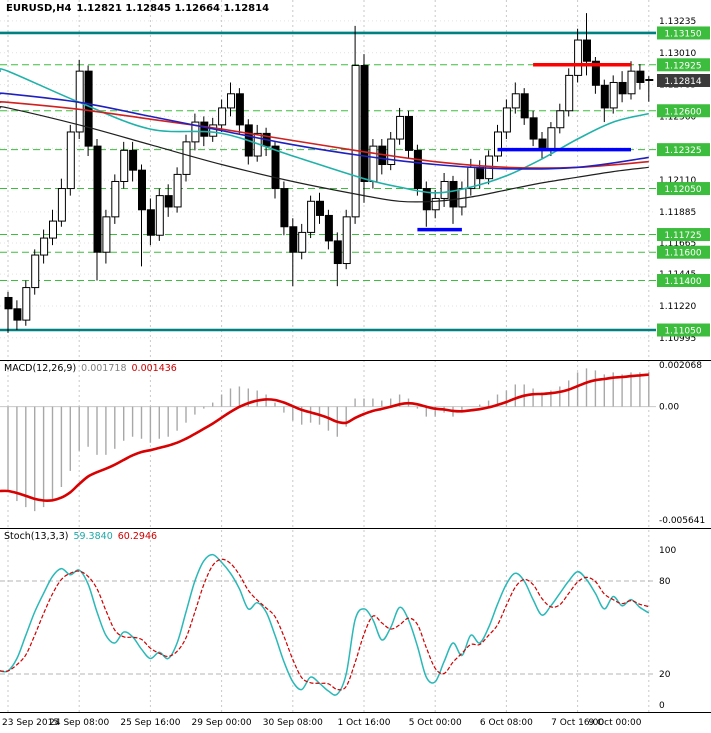 This screenshot has width=711, height=733. What do you see at coordinates (677, 22) in the screenshot?
I see `price-tick-label: 1.13235` at bounding box center [677, 22].